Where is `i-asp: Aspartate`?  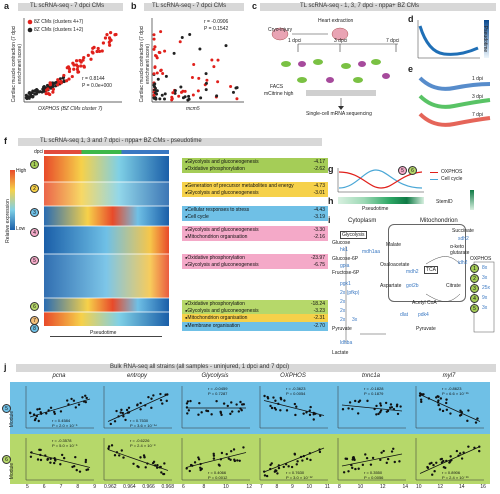
i-asp: Aspartate is located at coordinates (391, 286).